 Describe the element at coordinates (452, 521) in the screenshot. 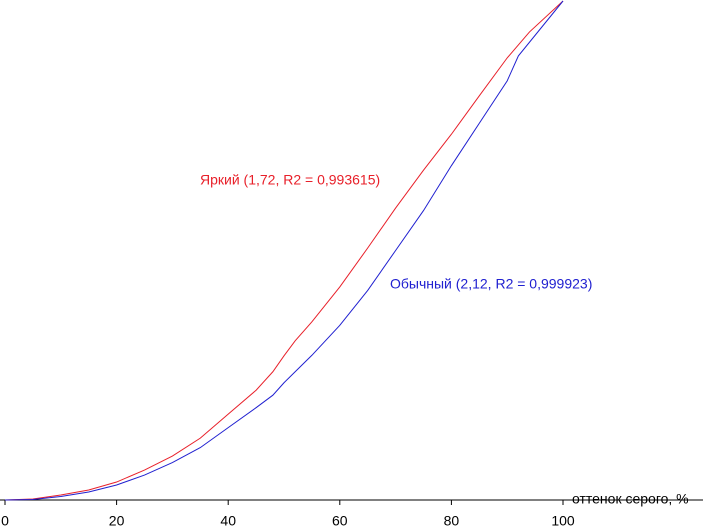

I see `x-tick-label: 80` at that location.